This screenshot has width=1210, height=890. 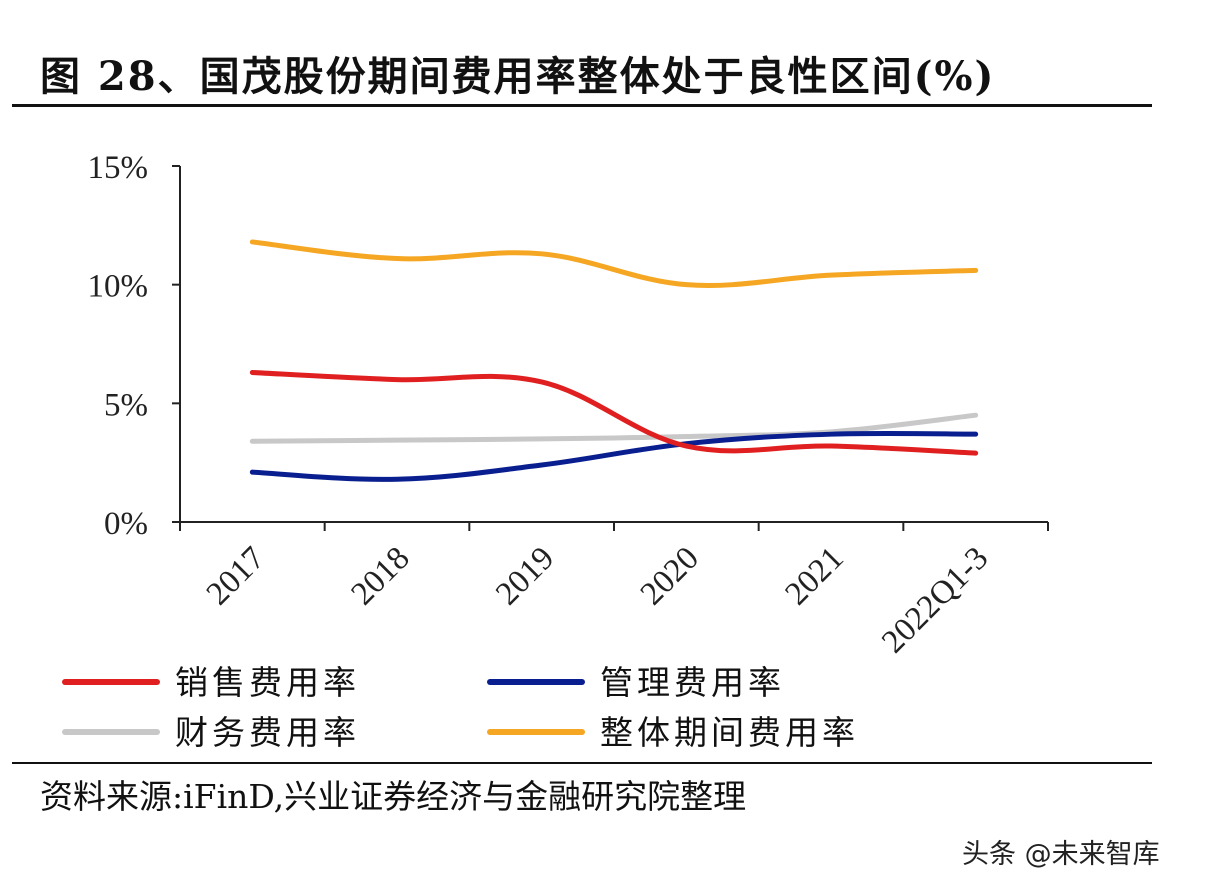 I want to click on legend-label: 整体期间费用率, so click(x=729, y=732).